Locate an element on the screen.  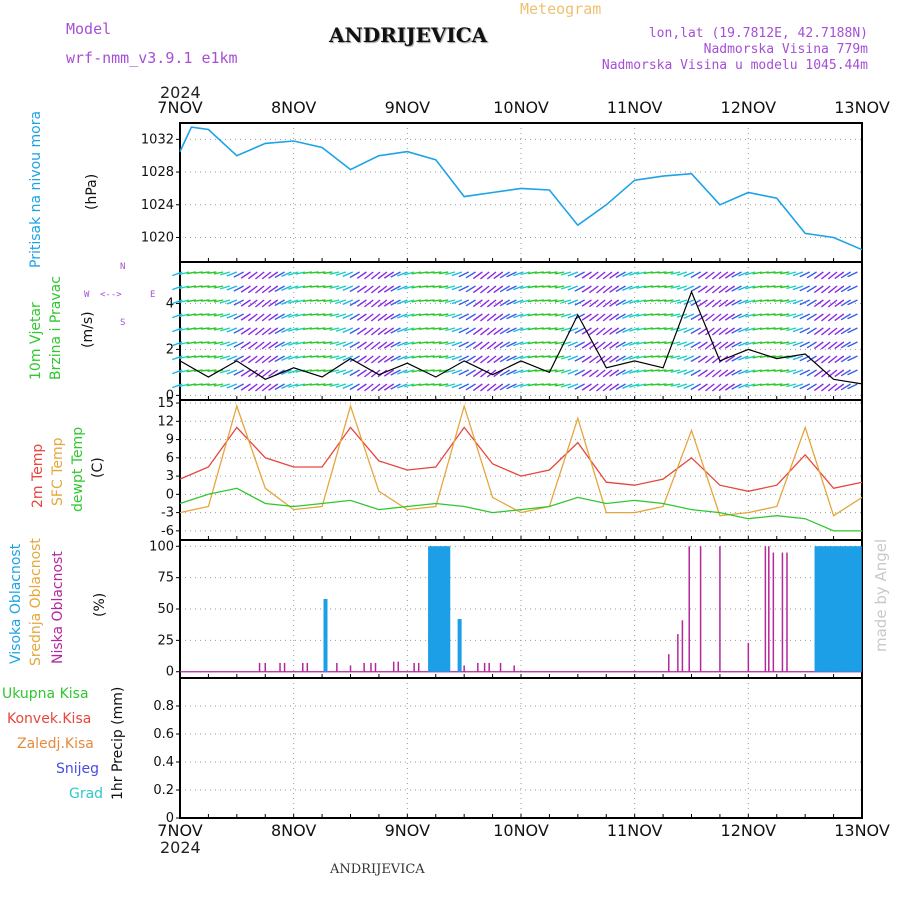
y-tick-label: 1032 is located at coordinates (157, 139).